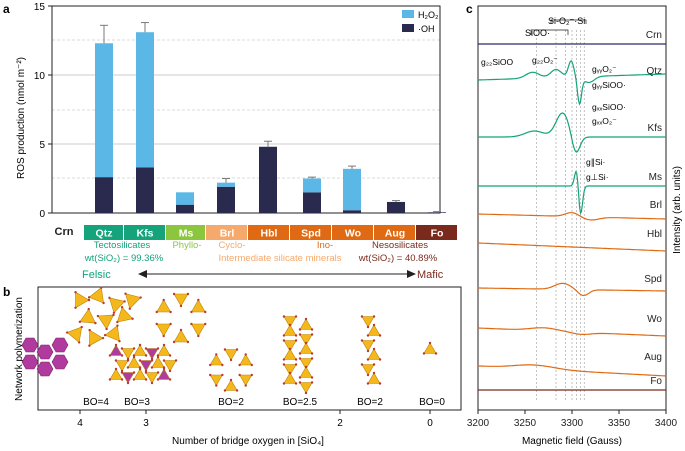 This screenshot has height=451, width=685. I want to click on spectrum-label-ms: Ms, so click(655, 177).